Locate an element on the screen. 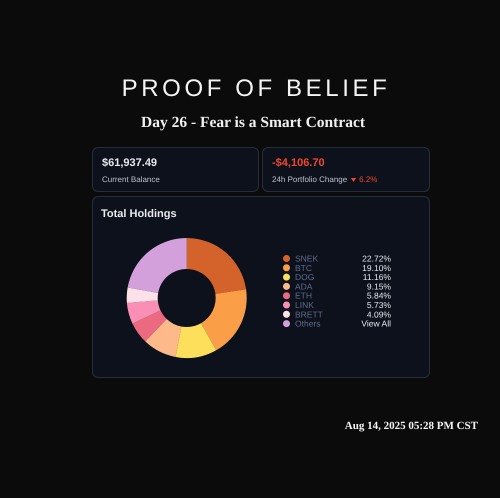 The width and height of the screenshot is (500, 498). legend-label: Others is located at coordinates (308, 323).